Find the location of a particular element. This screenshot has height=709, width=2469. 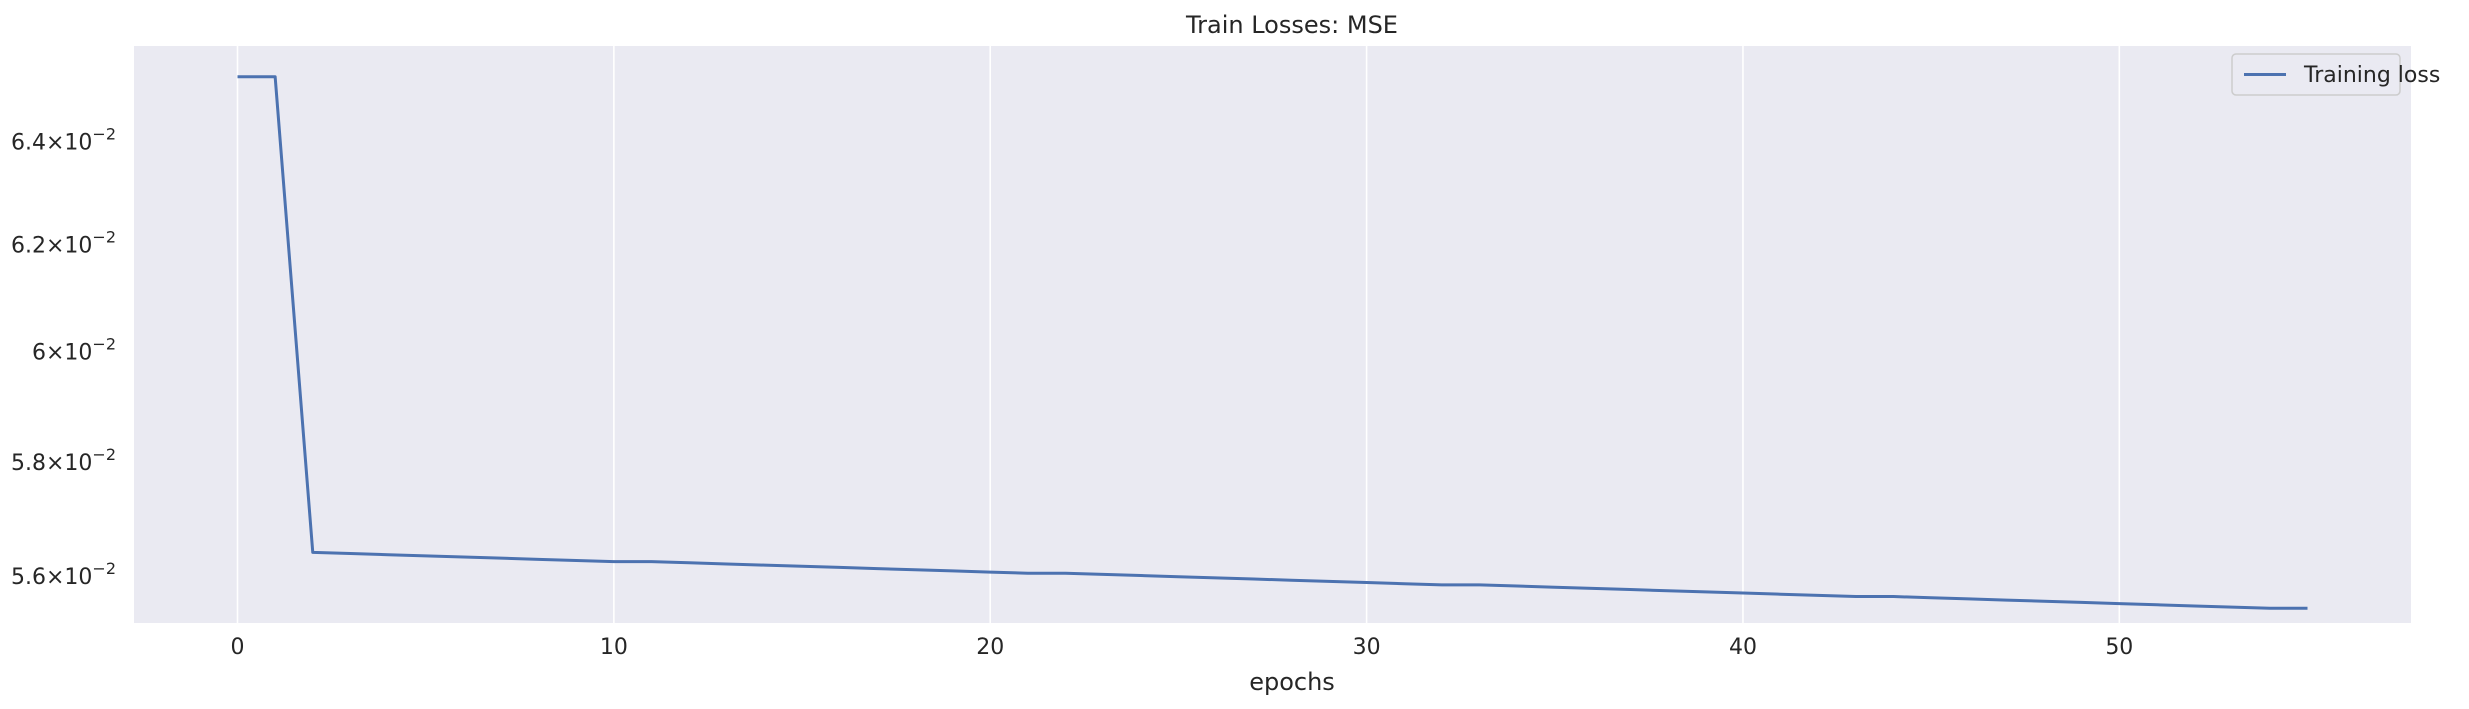

x-axis-label: epochs is located at coordinates (1292, 682).